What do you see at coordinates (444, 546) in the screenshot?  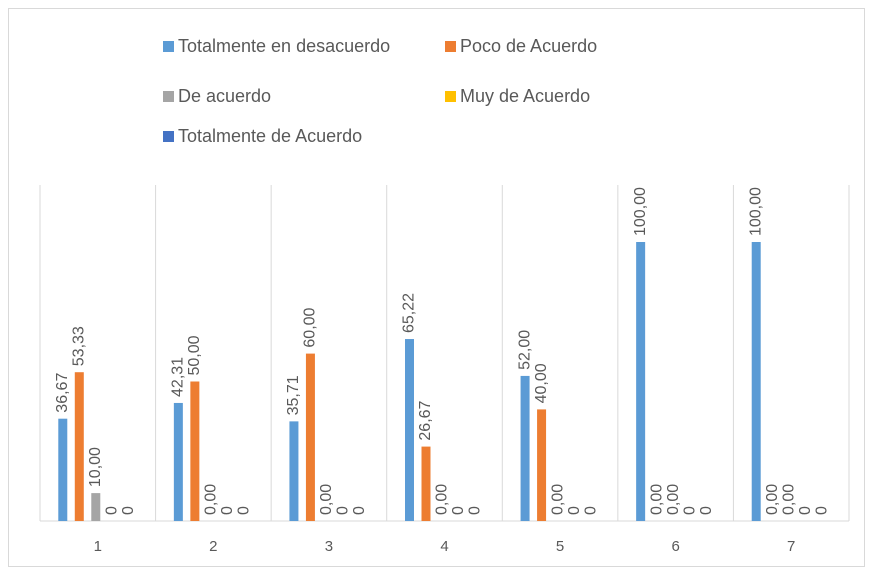 I see `x-tick-label: 4` at bounding box center [444, 546].